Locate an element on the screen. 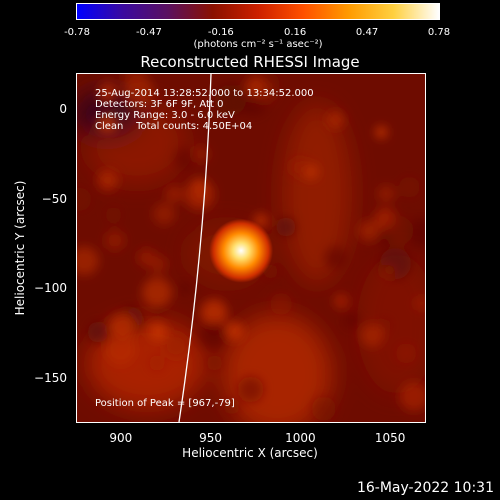 This screenshot has width=500, height=500. timestamp: 16-May-2022 10:31 is located at coordinates (425, 488).